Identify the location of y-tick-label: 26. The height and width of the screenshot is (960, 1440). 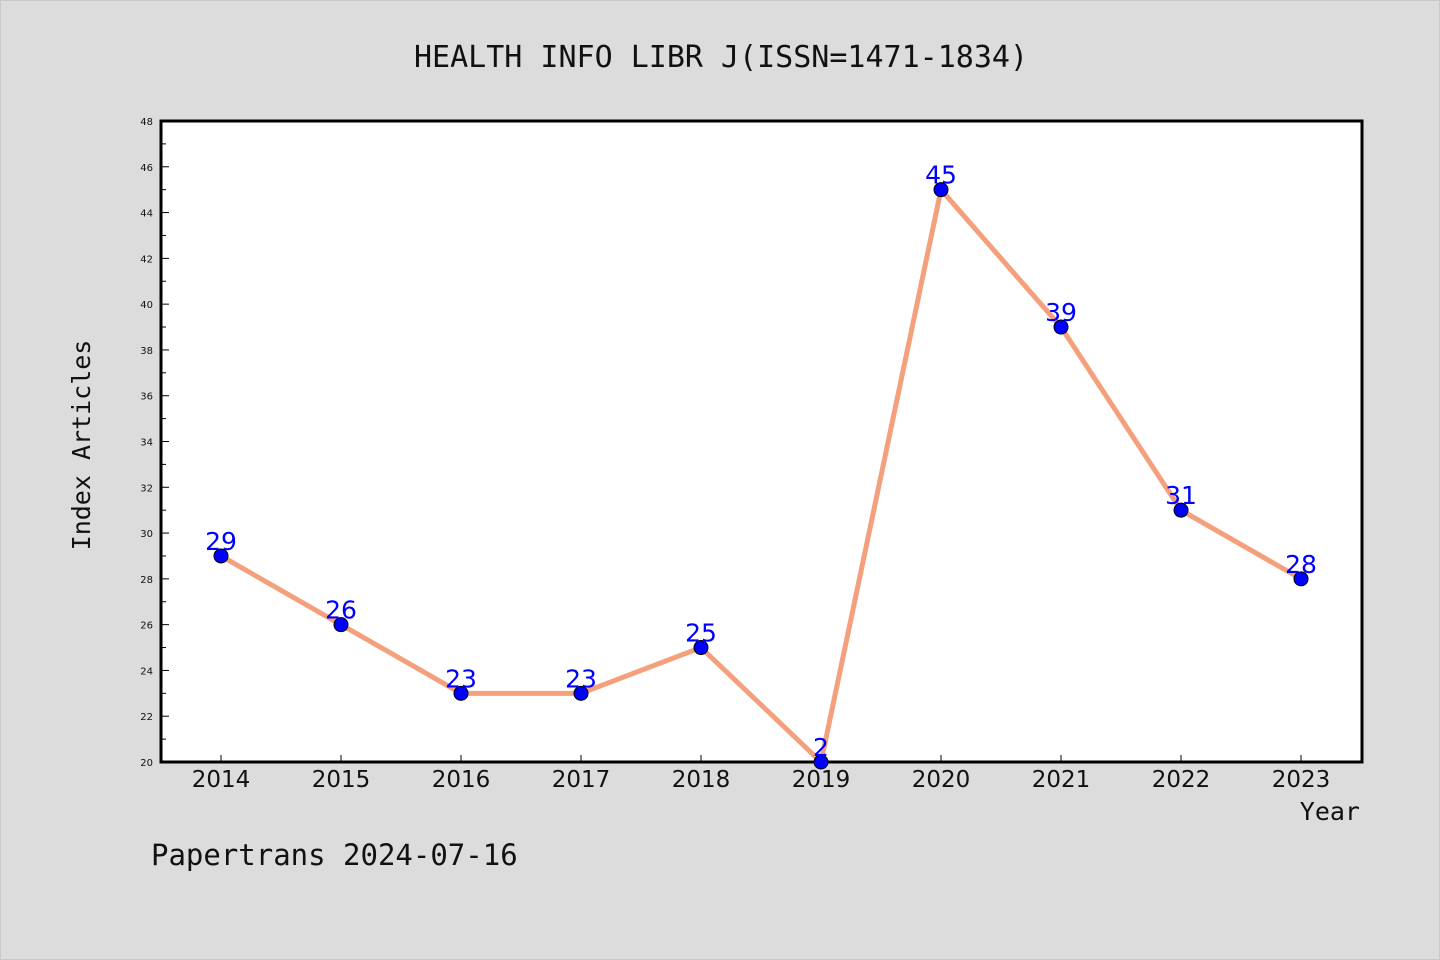
(146, 626).